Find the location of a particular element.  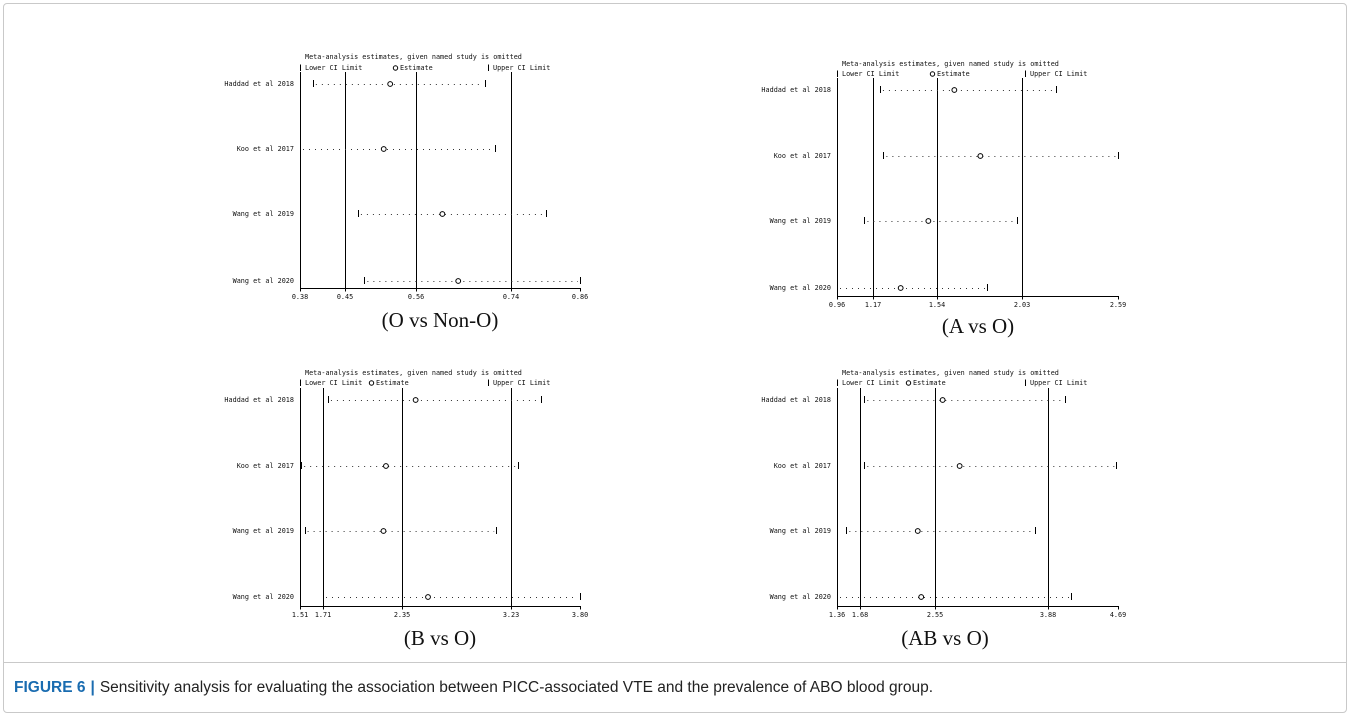

x-tick-label: 2.03 is located at coordinates (1022, 305).